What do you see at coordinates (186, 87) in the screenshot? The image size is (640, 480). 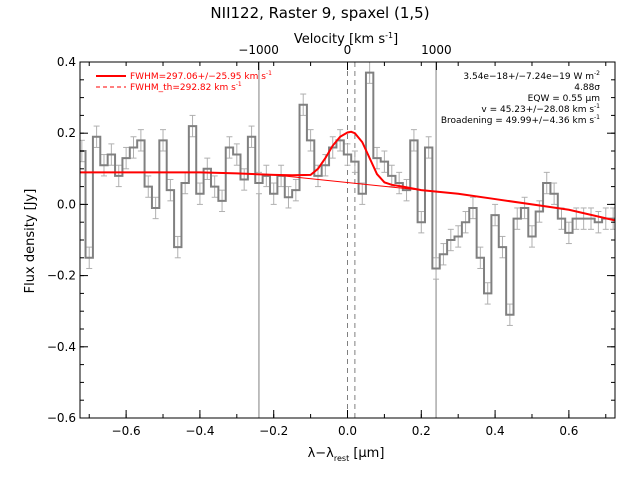 I see `legend-fwhm-th: FWHM_th=292.82 km s-1` at bounding box center [186, 87].